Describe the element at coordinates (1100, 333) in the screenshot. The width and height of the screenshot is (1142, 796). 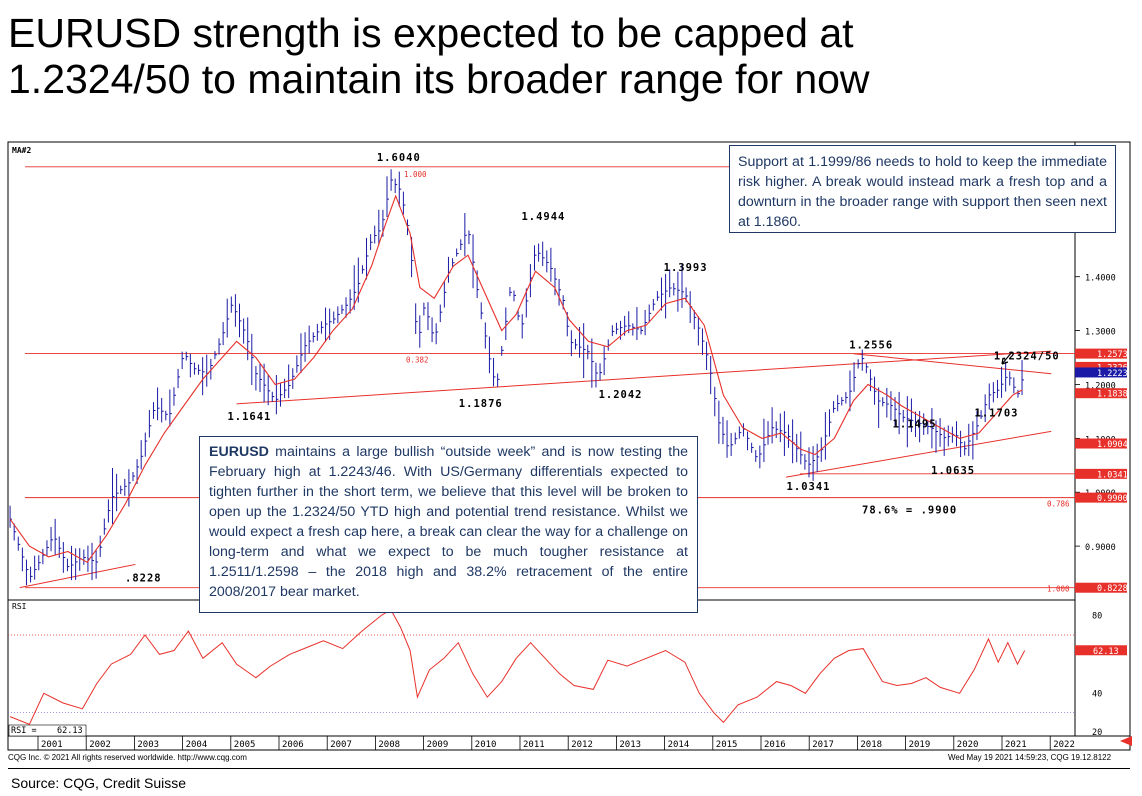
I see `y-tick-label: 1.3000` at that location.